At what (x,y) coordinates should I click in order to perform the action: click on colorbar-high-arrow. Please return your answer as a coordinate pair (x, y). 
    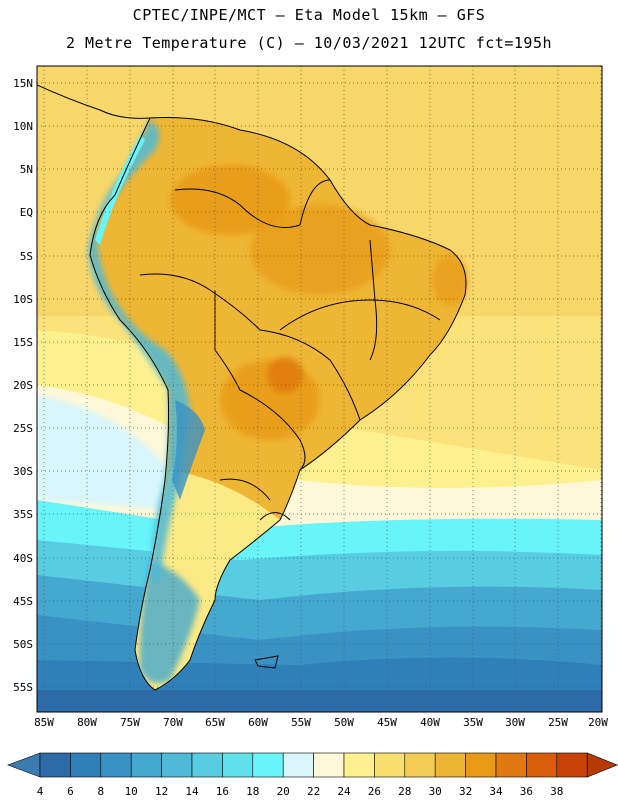
    Looking at the image, I should click on (602, 765).